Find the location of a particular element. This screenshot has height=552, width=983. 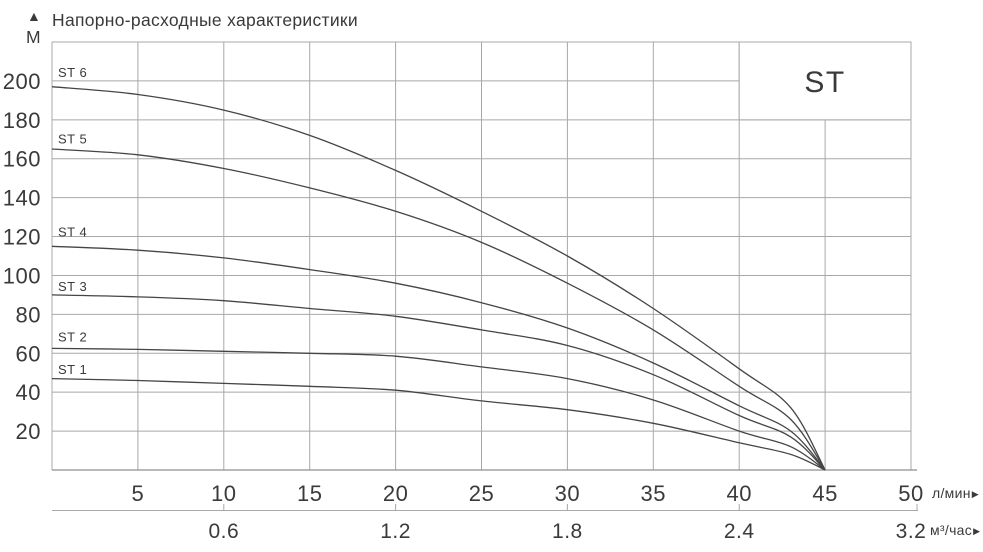

curve-label-st4: ST 4 is located at coordinates (72, 232).